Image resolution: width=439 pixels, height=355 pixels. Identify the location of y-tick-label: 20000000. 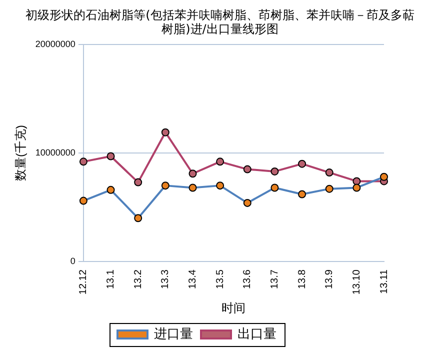
(55, 43).